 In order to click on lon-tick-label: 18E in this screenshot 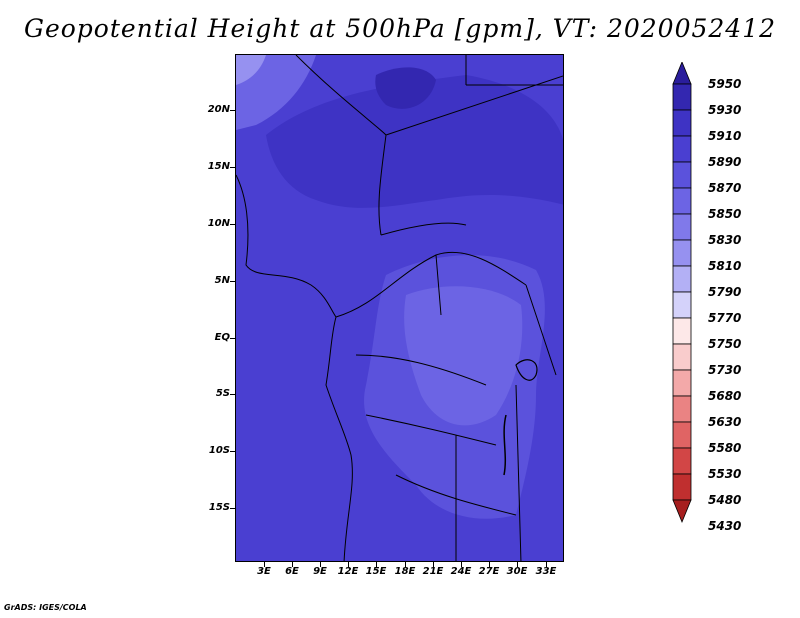, I will do `click(405, 571)`.